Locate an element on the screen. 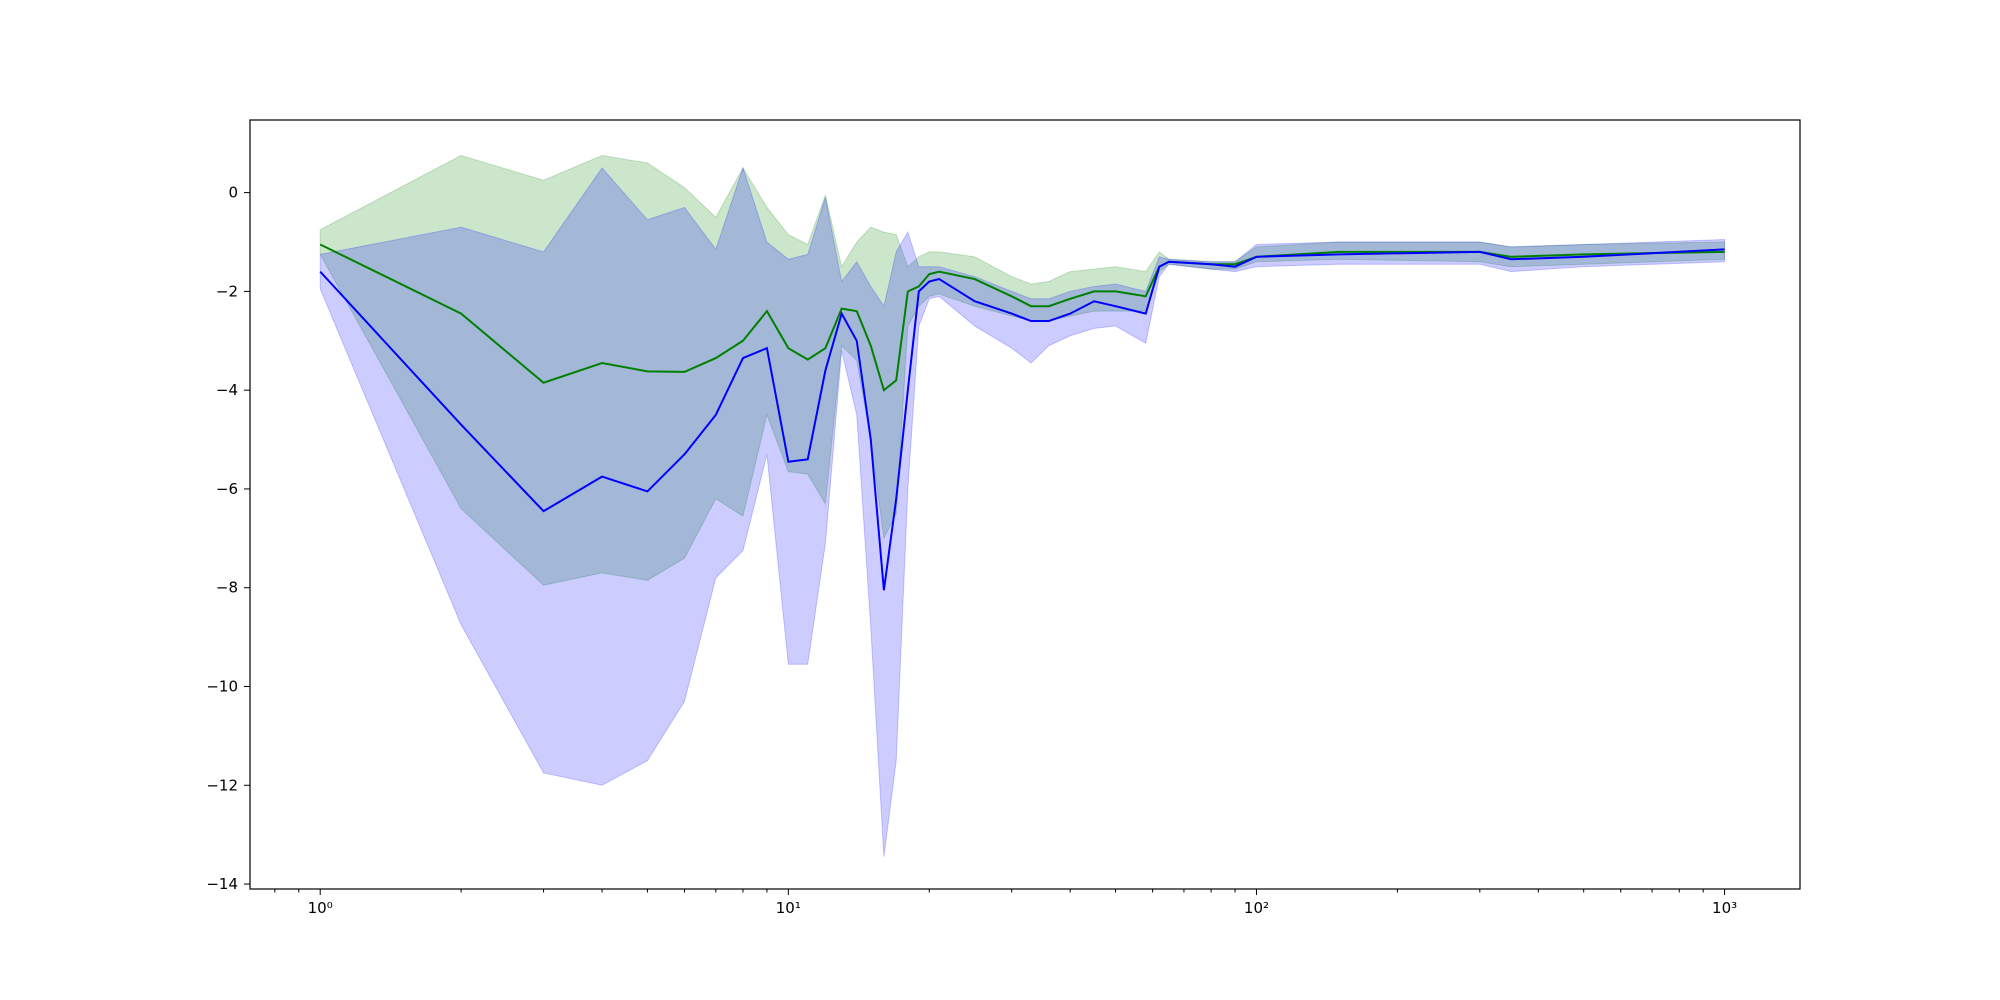 The height and width of the screenshot is (1000, 2000). y-tick-label: 0 is located at coordinates (233, 193).